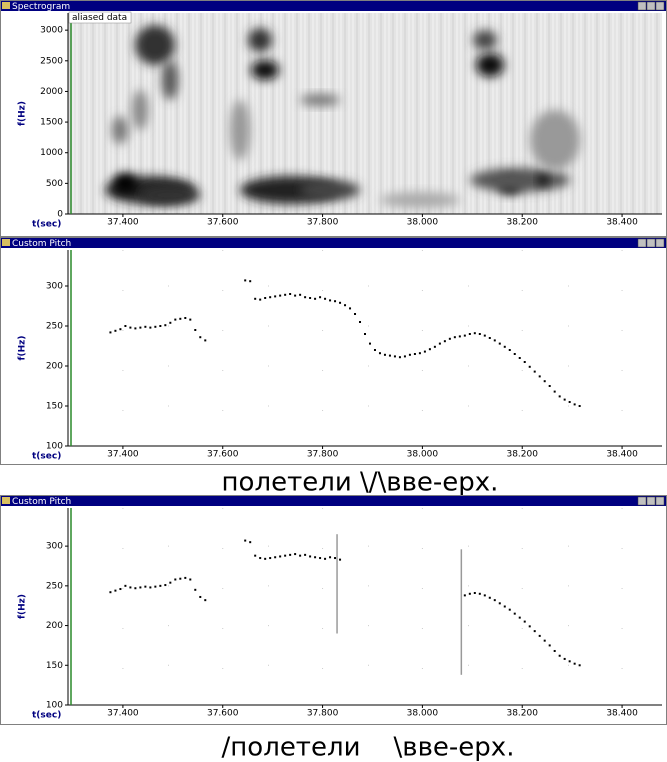 This screenshot has width=667, height=762. What do you see at coordinates (54, 327) in the screenshot?
I see `y-tick-label: 250` at bounding box center [54, 327].